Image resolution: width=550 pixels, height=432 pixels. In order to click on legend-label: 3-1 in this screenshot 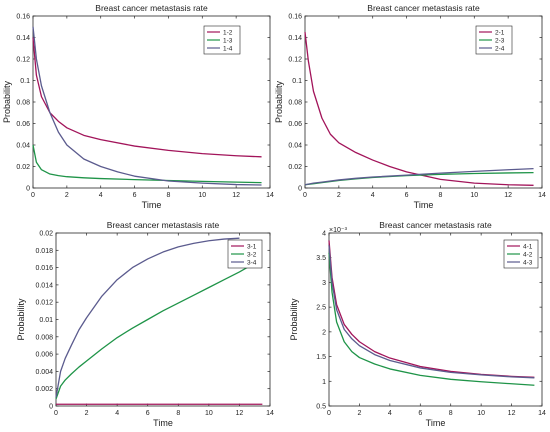, I will do `click(252, 246)`.